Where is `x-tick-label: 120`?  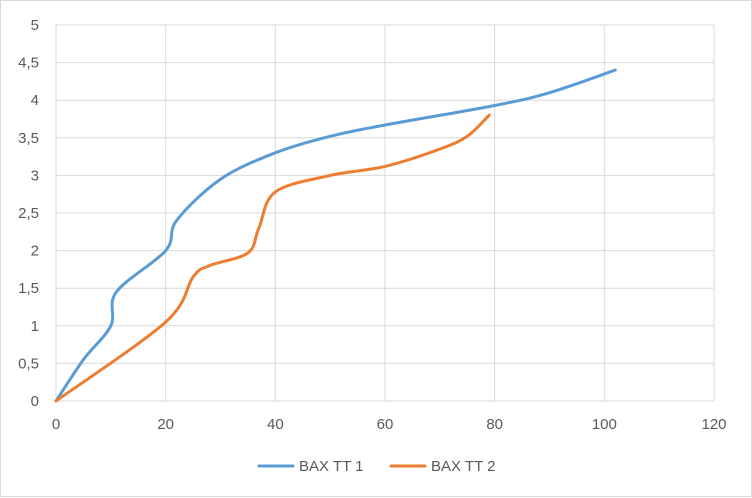
x-tick-label: 120 is located at coordinates (713, 424).